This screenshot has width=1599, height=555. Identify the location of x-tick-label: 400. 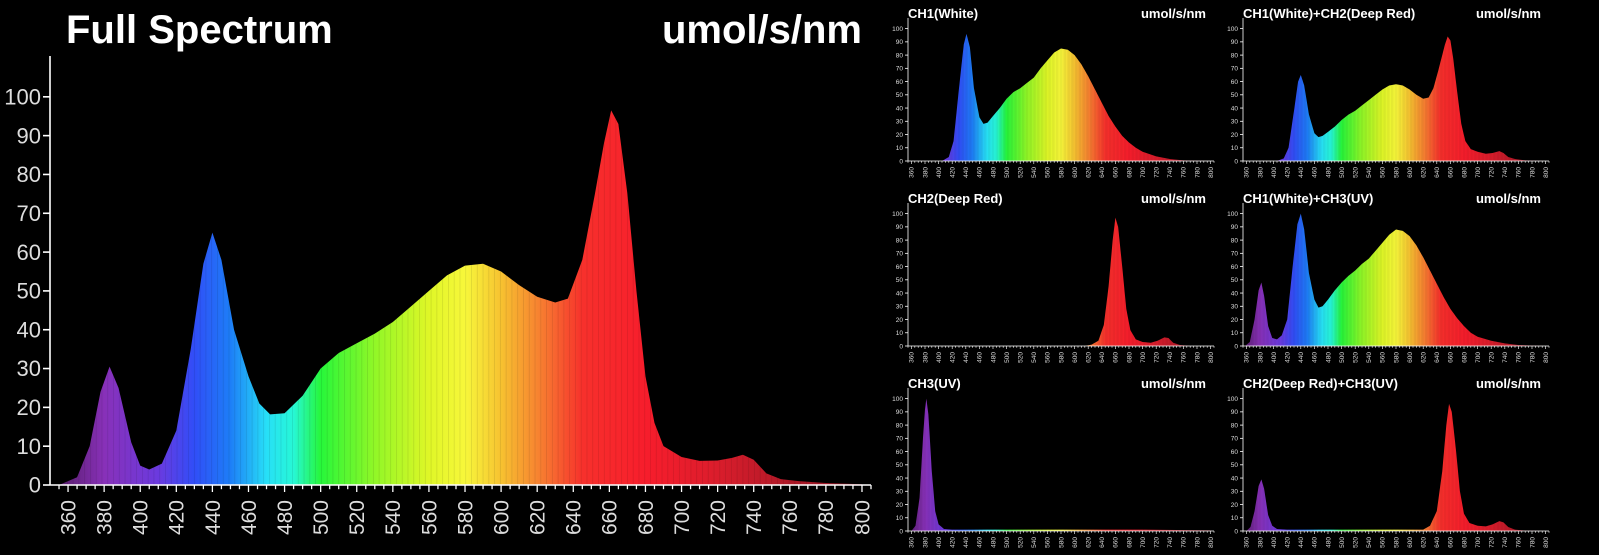
(1274, 357).